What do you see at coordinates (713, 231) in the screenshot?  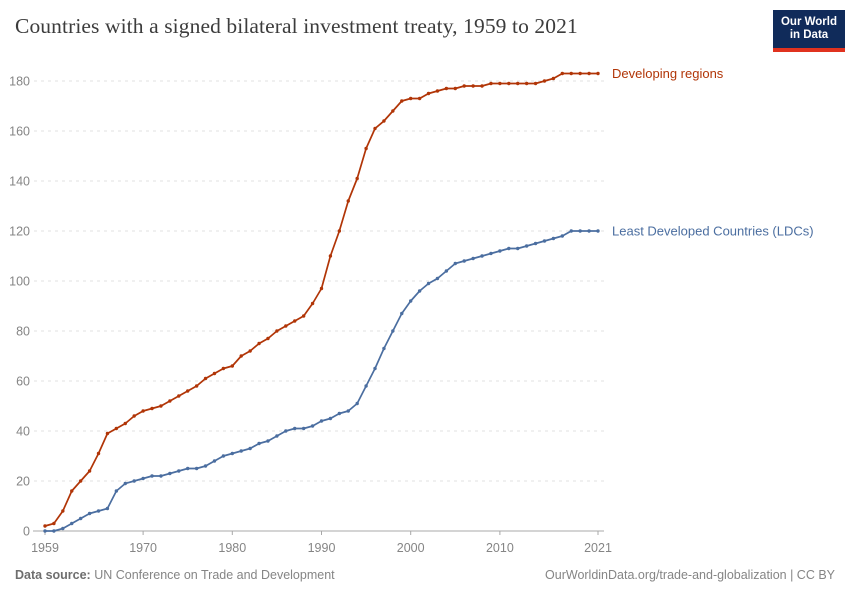 I see `series-label-least-developed-countries-ldcs: Least Developed Countries (LDCs)` at bounding box center [713, 231].